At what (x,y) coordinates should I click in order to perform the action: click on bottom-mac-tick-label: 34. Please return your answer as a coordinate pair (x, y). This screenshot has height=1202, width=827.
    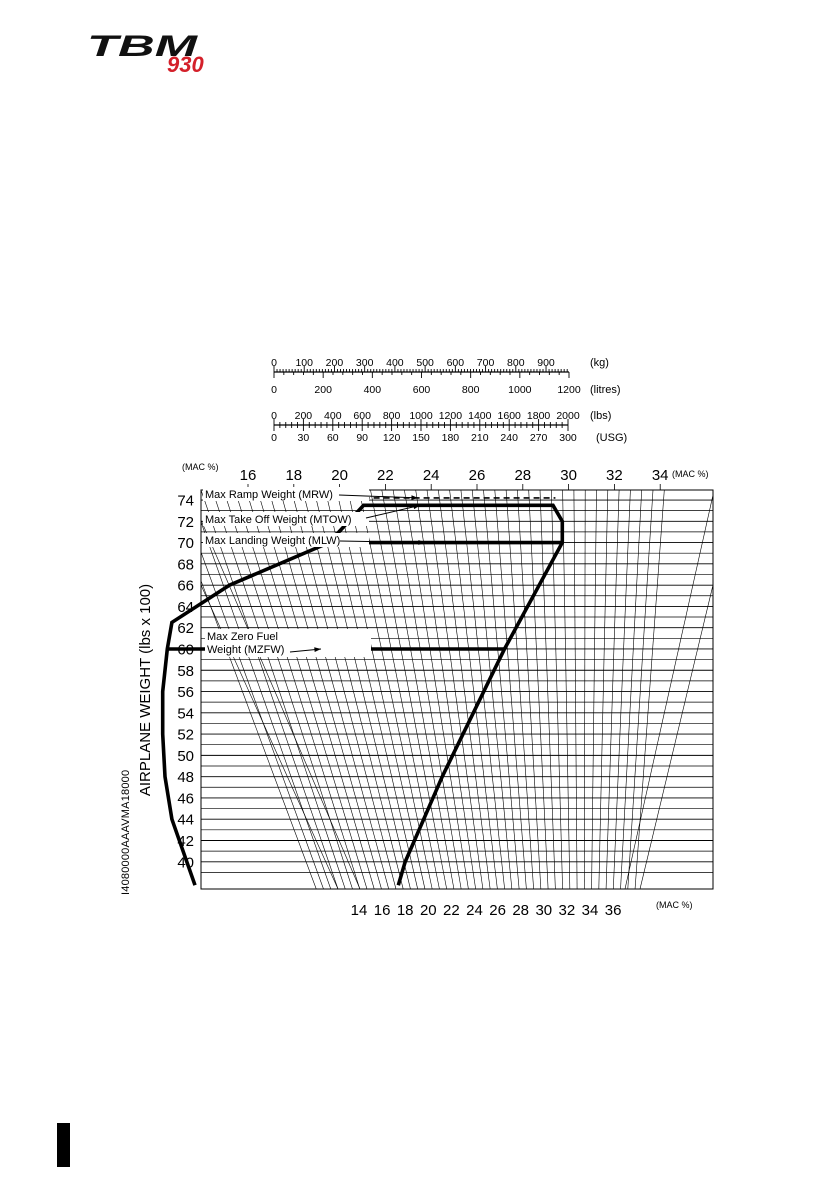
    Looking at the image, I should click on (590, 910).